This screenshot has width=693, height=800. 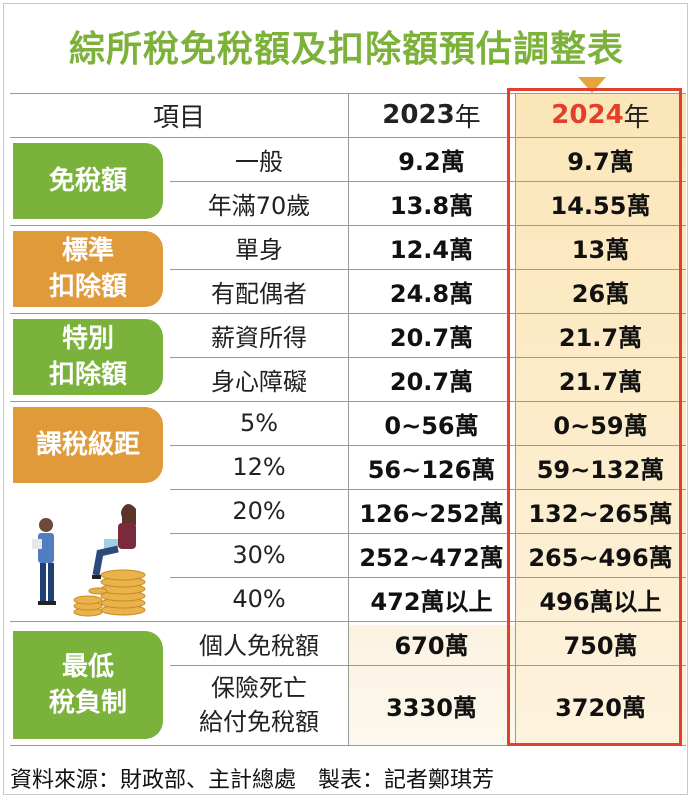 I want to click on row-2023: 24.8萬, so click(x=431, y=293).